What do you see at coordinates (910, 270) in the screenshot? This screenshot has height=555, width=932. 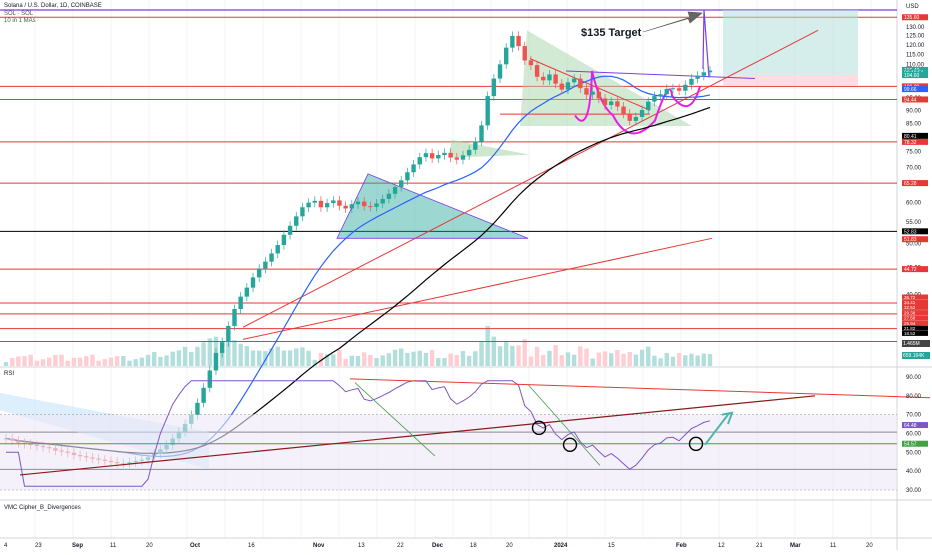 I see `price-tag-label: 44.72` at bounding box center [910, 270].